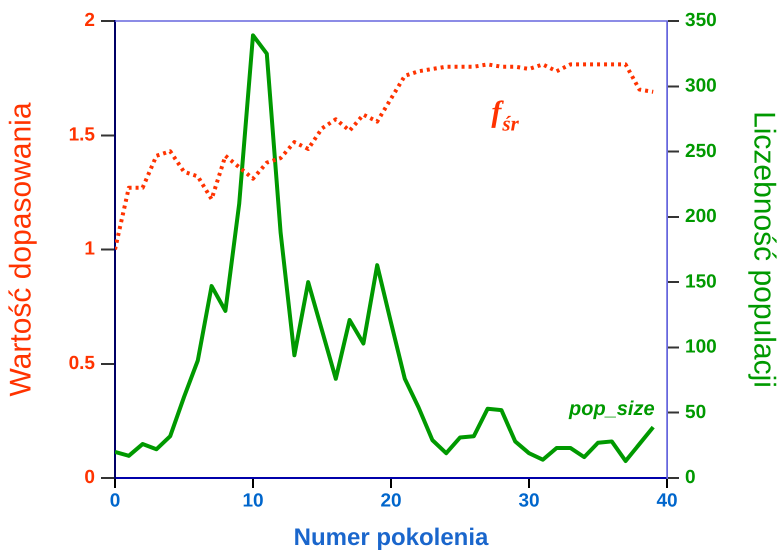 The width and height of the screenshot is (783, 557). What do you see at coordinates (695, 412) in the screenshot?
I see `y2-tick-label: 50` at bounding box center [695, 412].